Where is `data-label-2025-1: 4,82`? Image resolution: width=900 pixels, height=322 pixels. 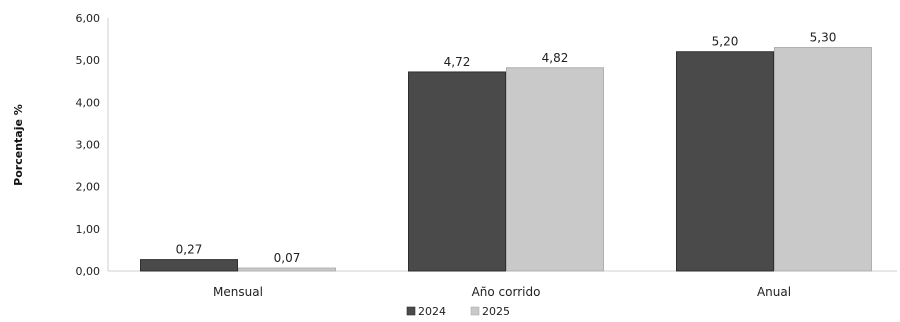
data-label-2025-1: 4,82 is located at coordinates (555, 58).